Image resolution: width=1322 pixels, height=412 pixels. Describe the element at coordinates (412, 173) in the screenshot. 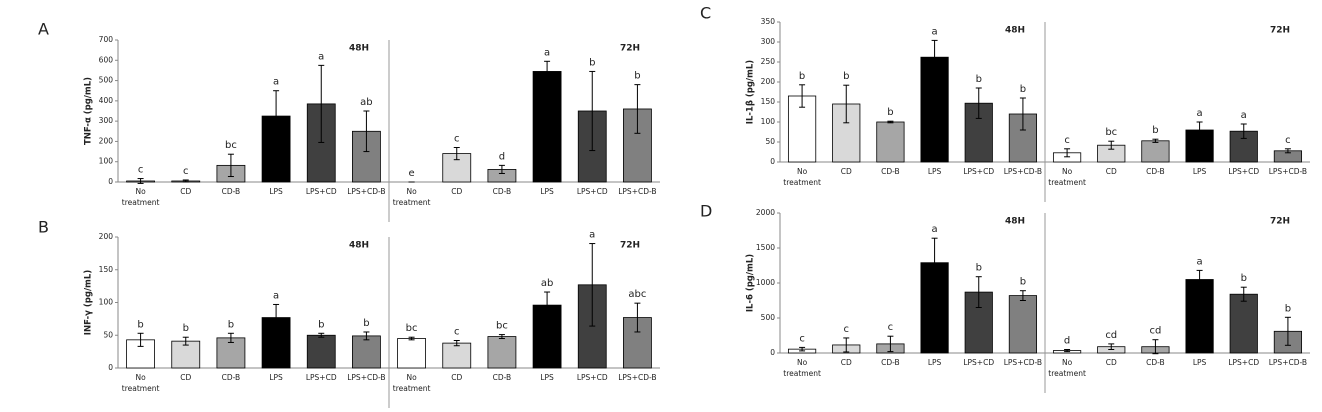

I see `significance-letter: e` at that location.